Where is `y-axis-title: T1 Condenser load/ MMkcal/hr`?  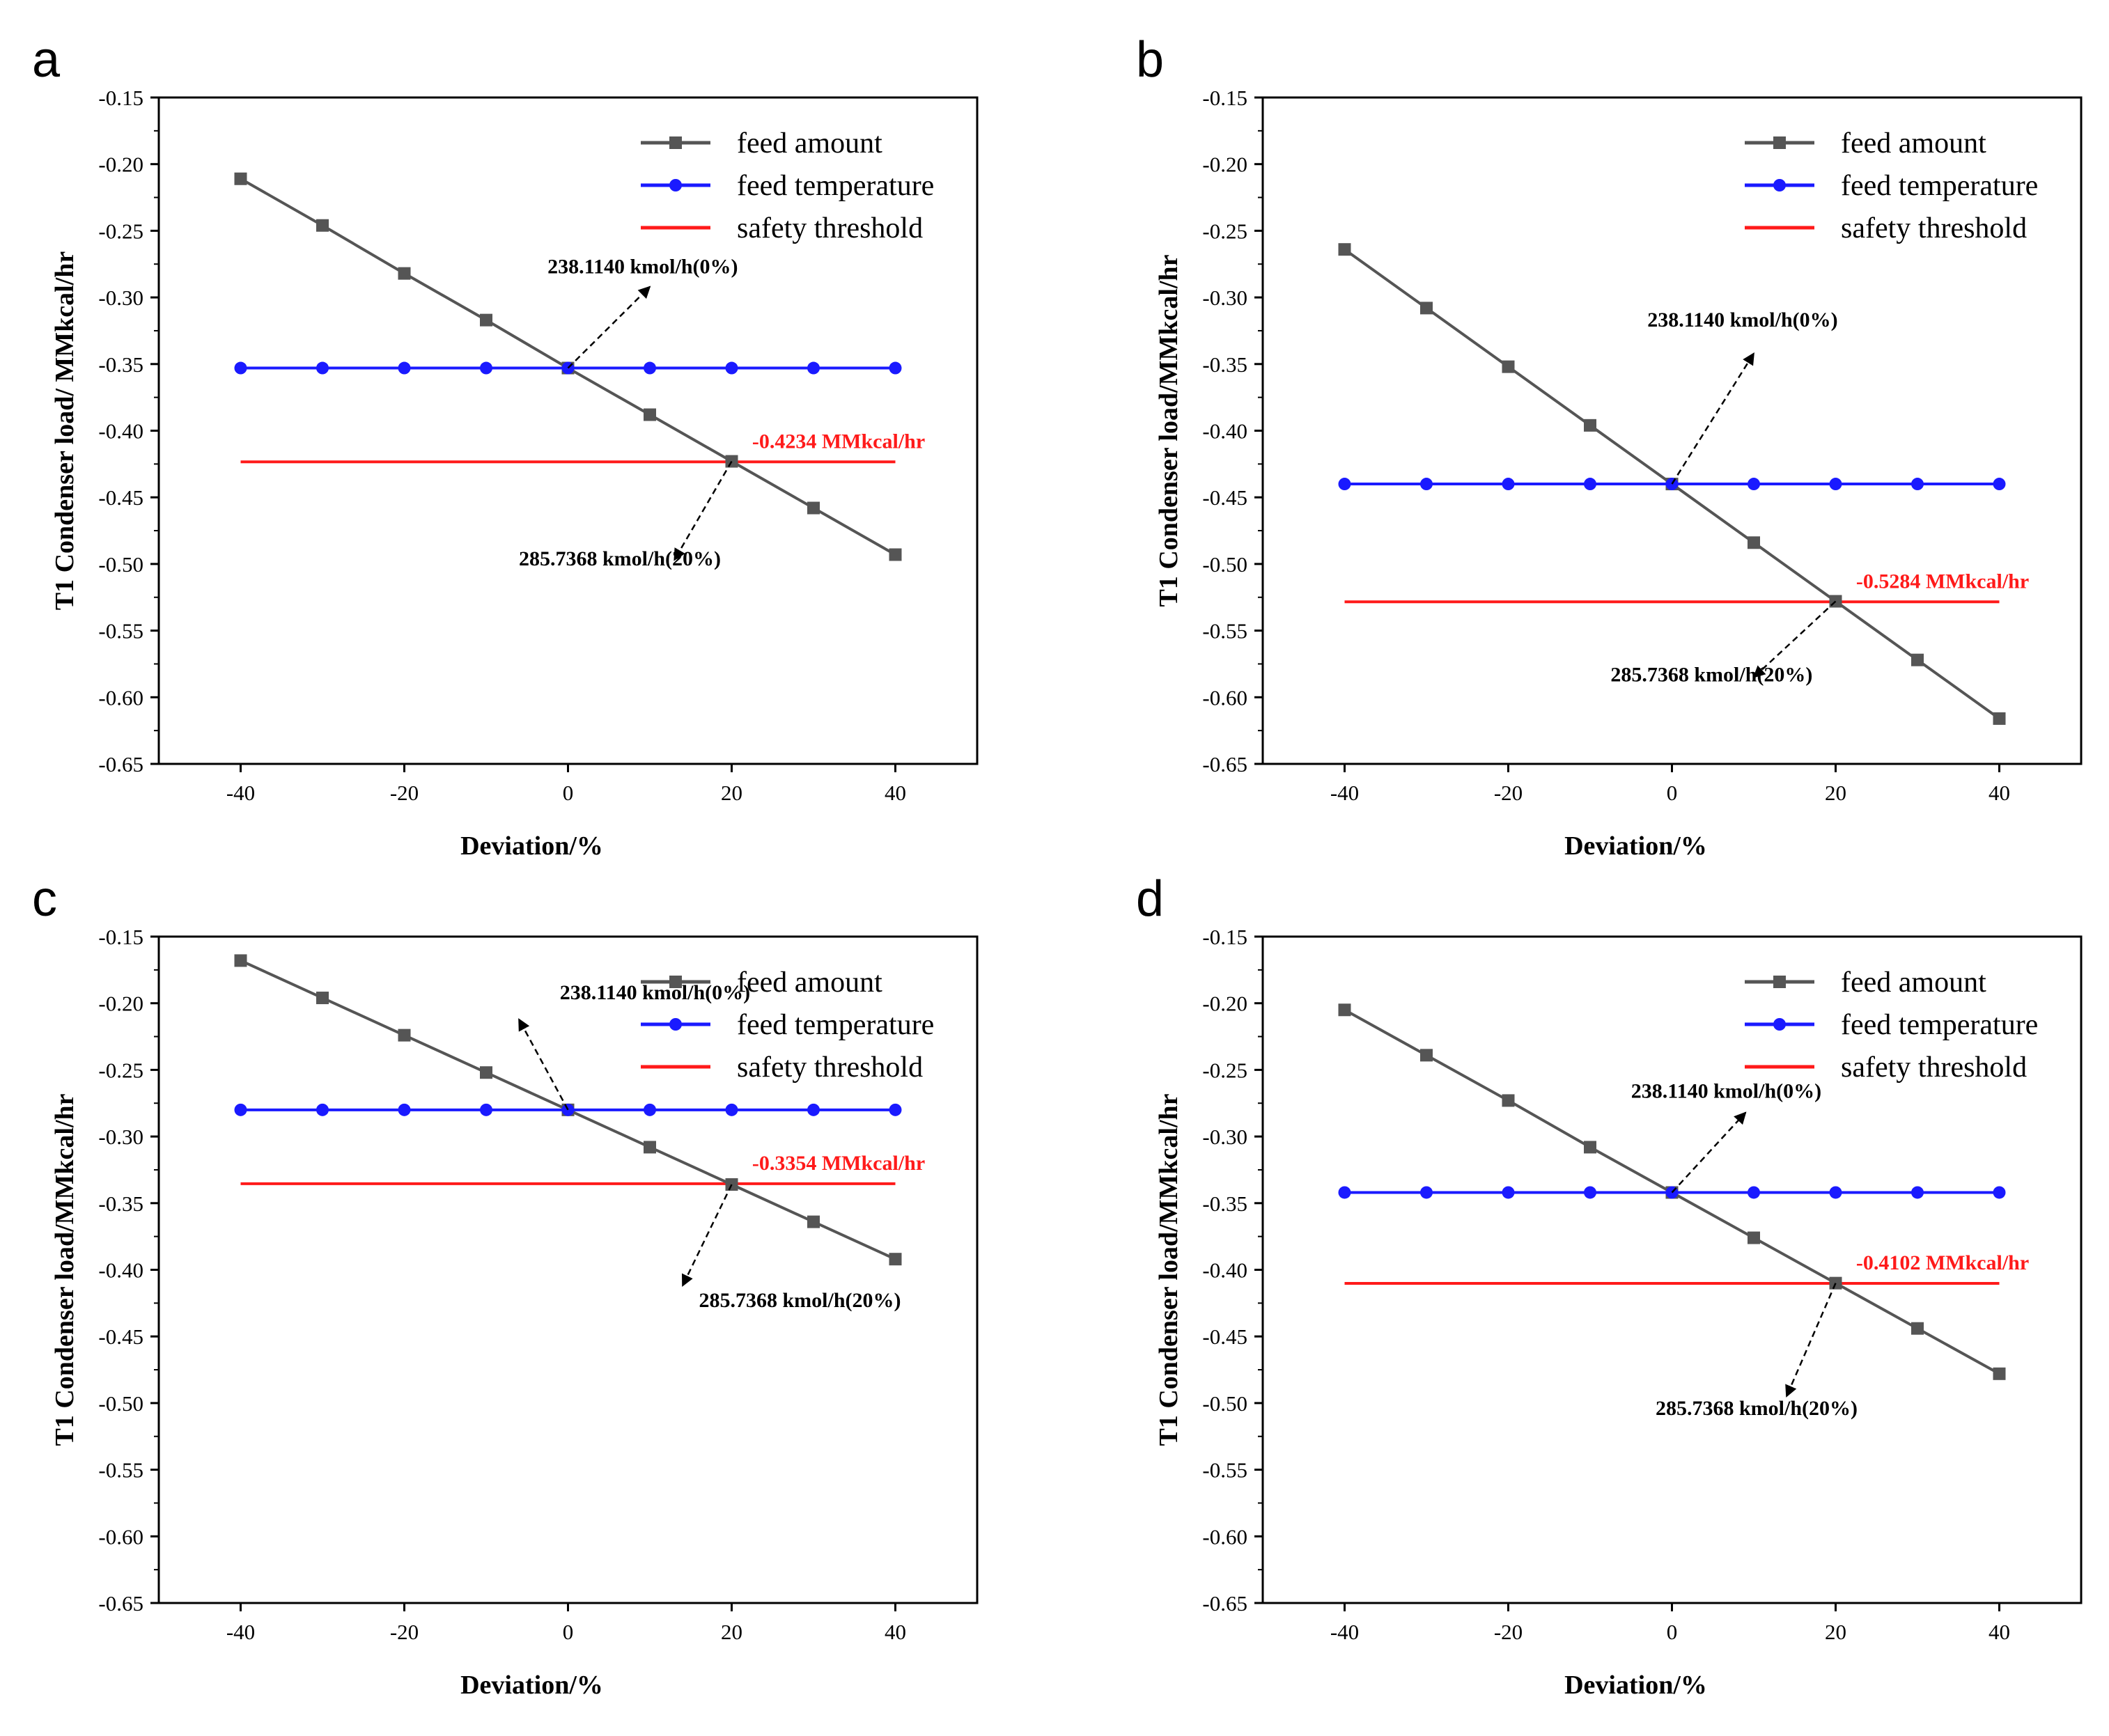 y-axis-title: T1 Condenser load/ MMkcal/hr is located at coordinates (64, 431).